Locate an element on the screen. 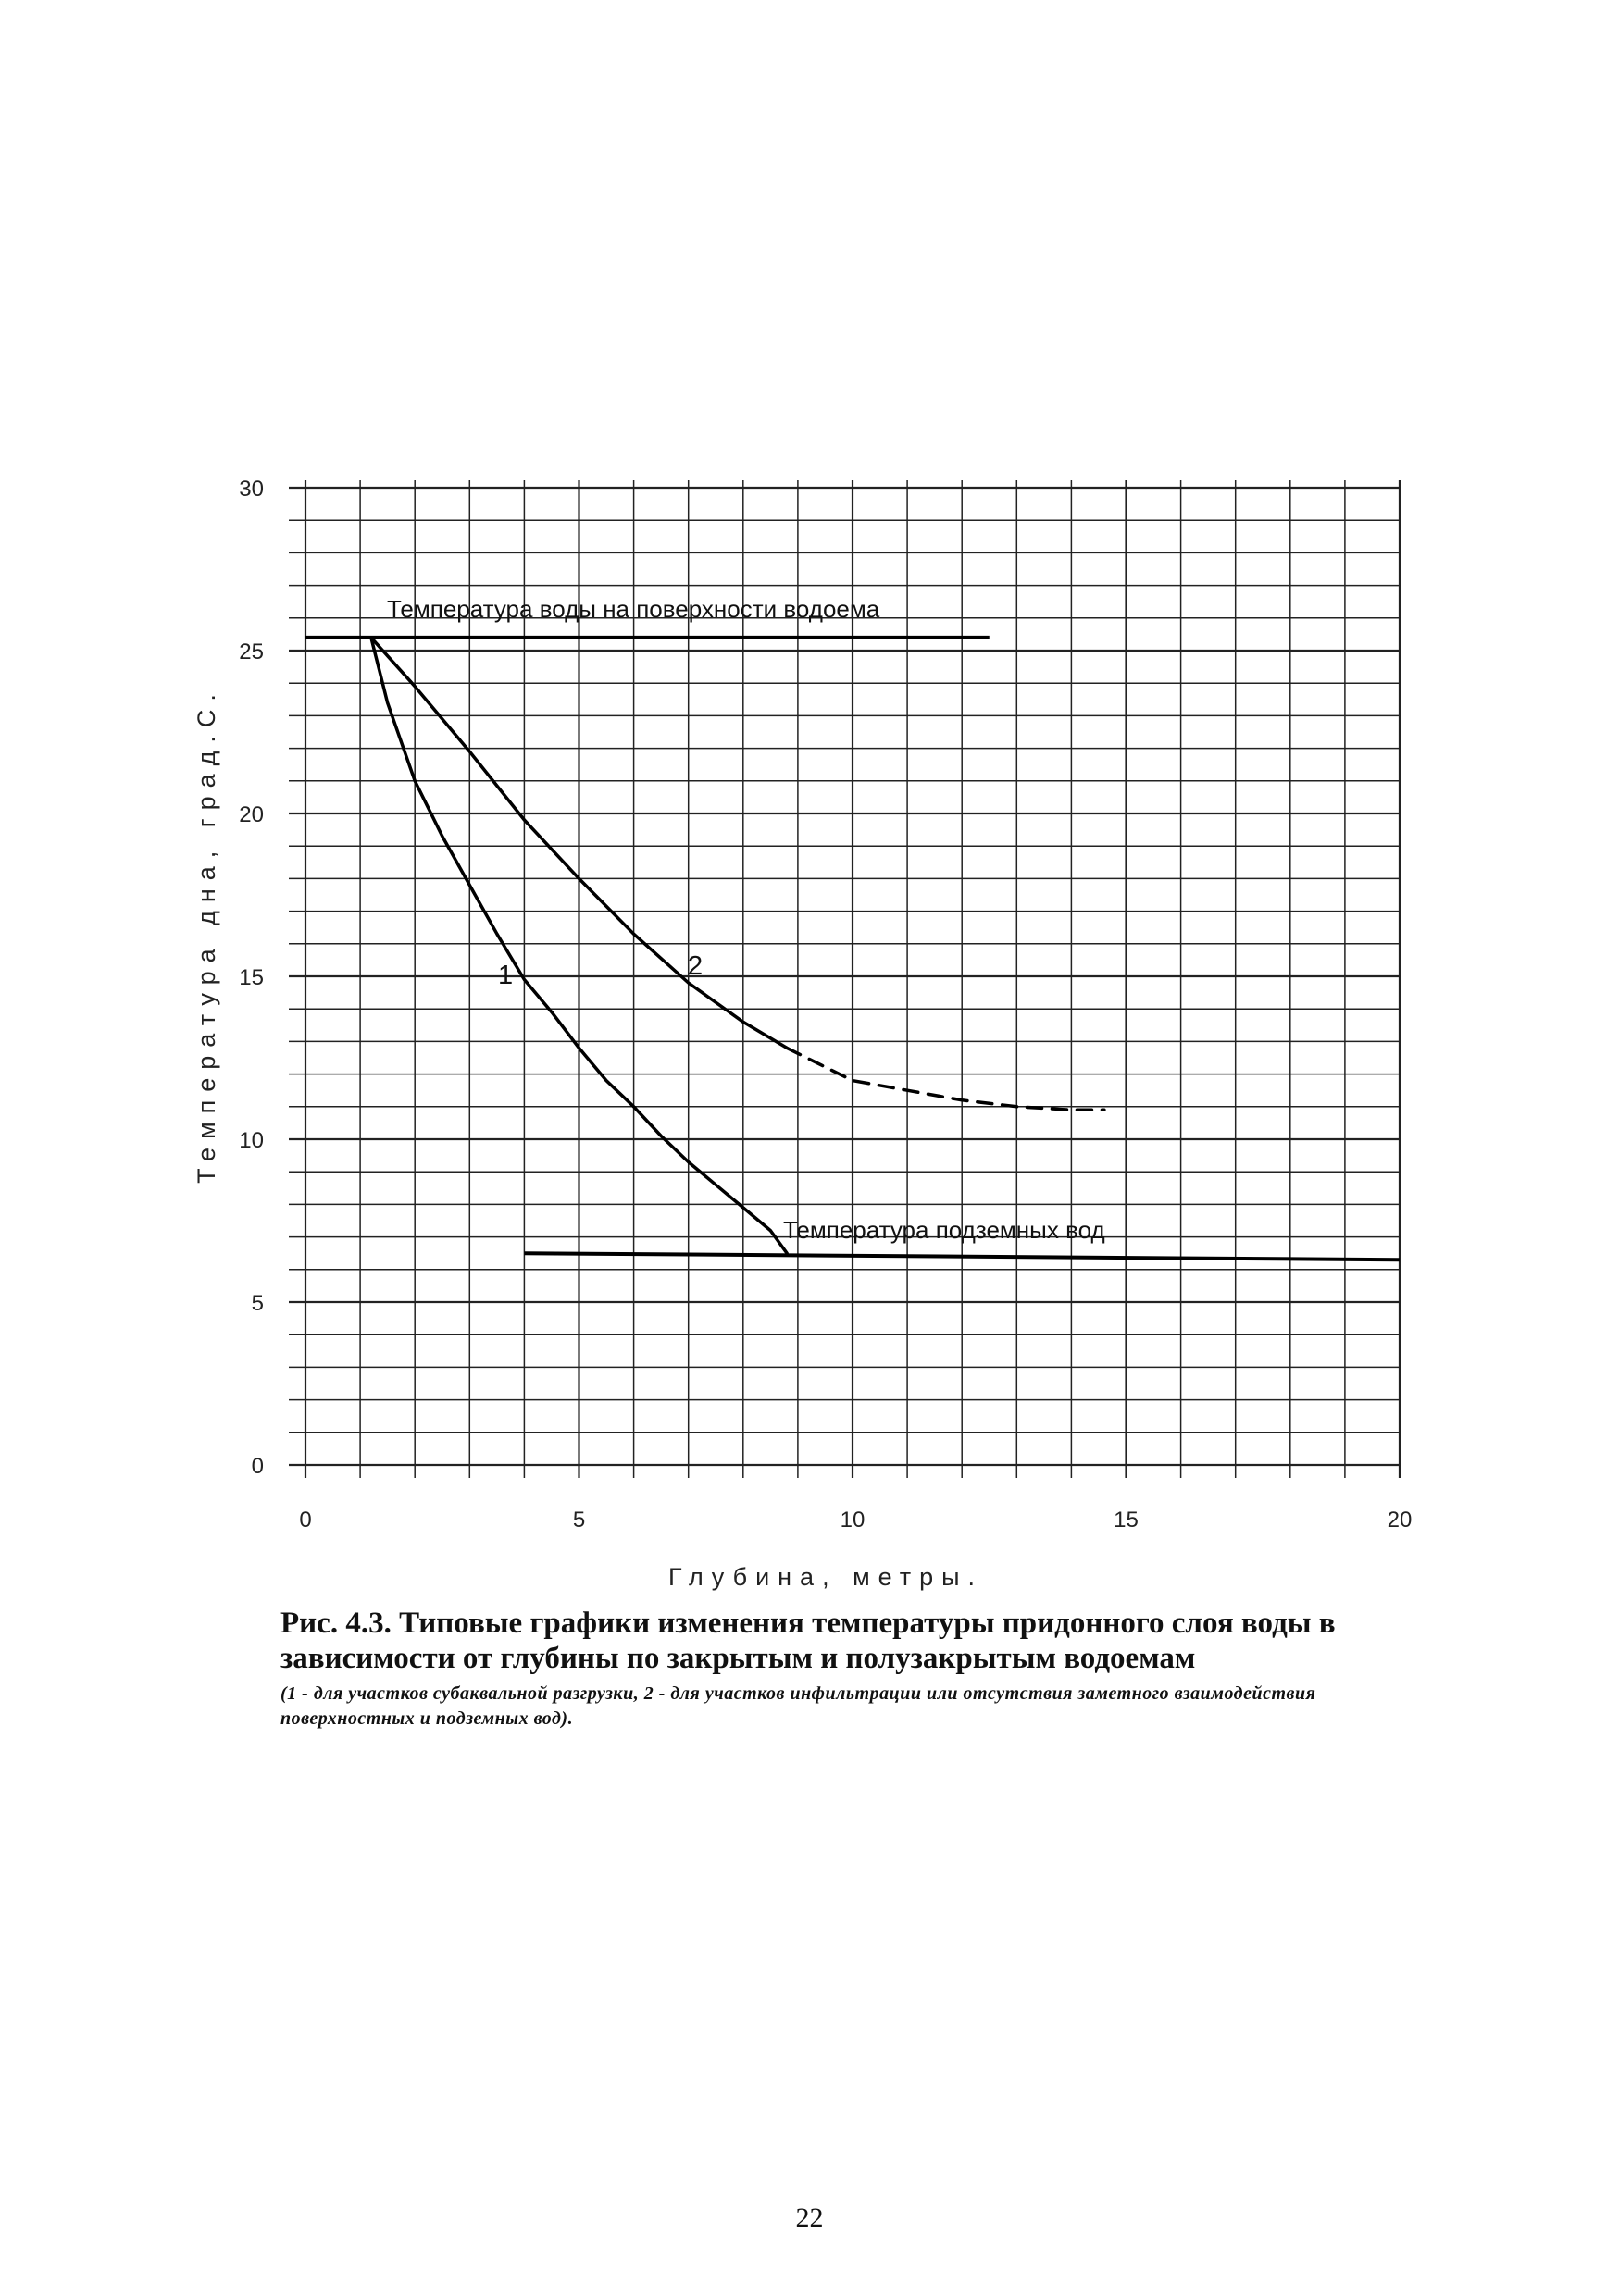 This screenshot has width=1619, height=2296. y-tick-label: 20 is located at coordinates (252, 815).